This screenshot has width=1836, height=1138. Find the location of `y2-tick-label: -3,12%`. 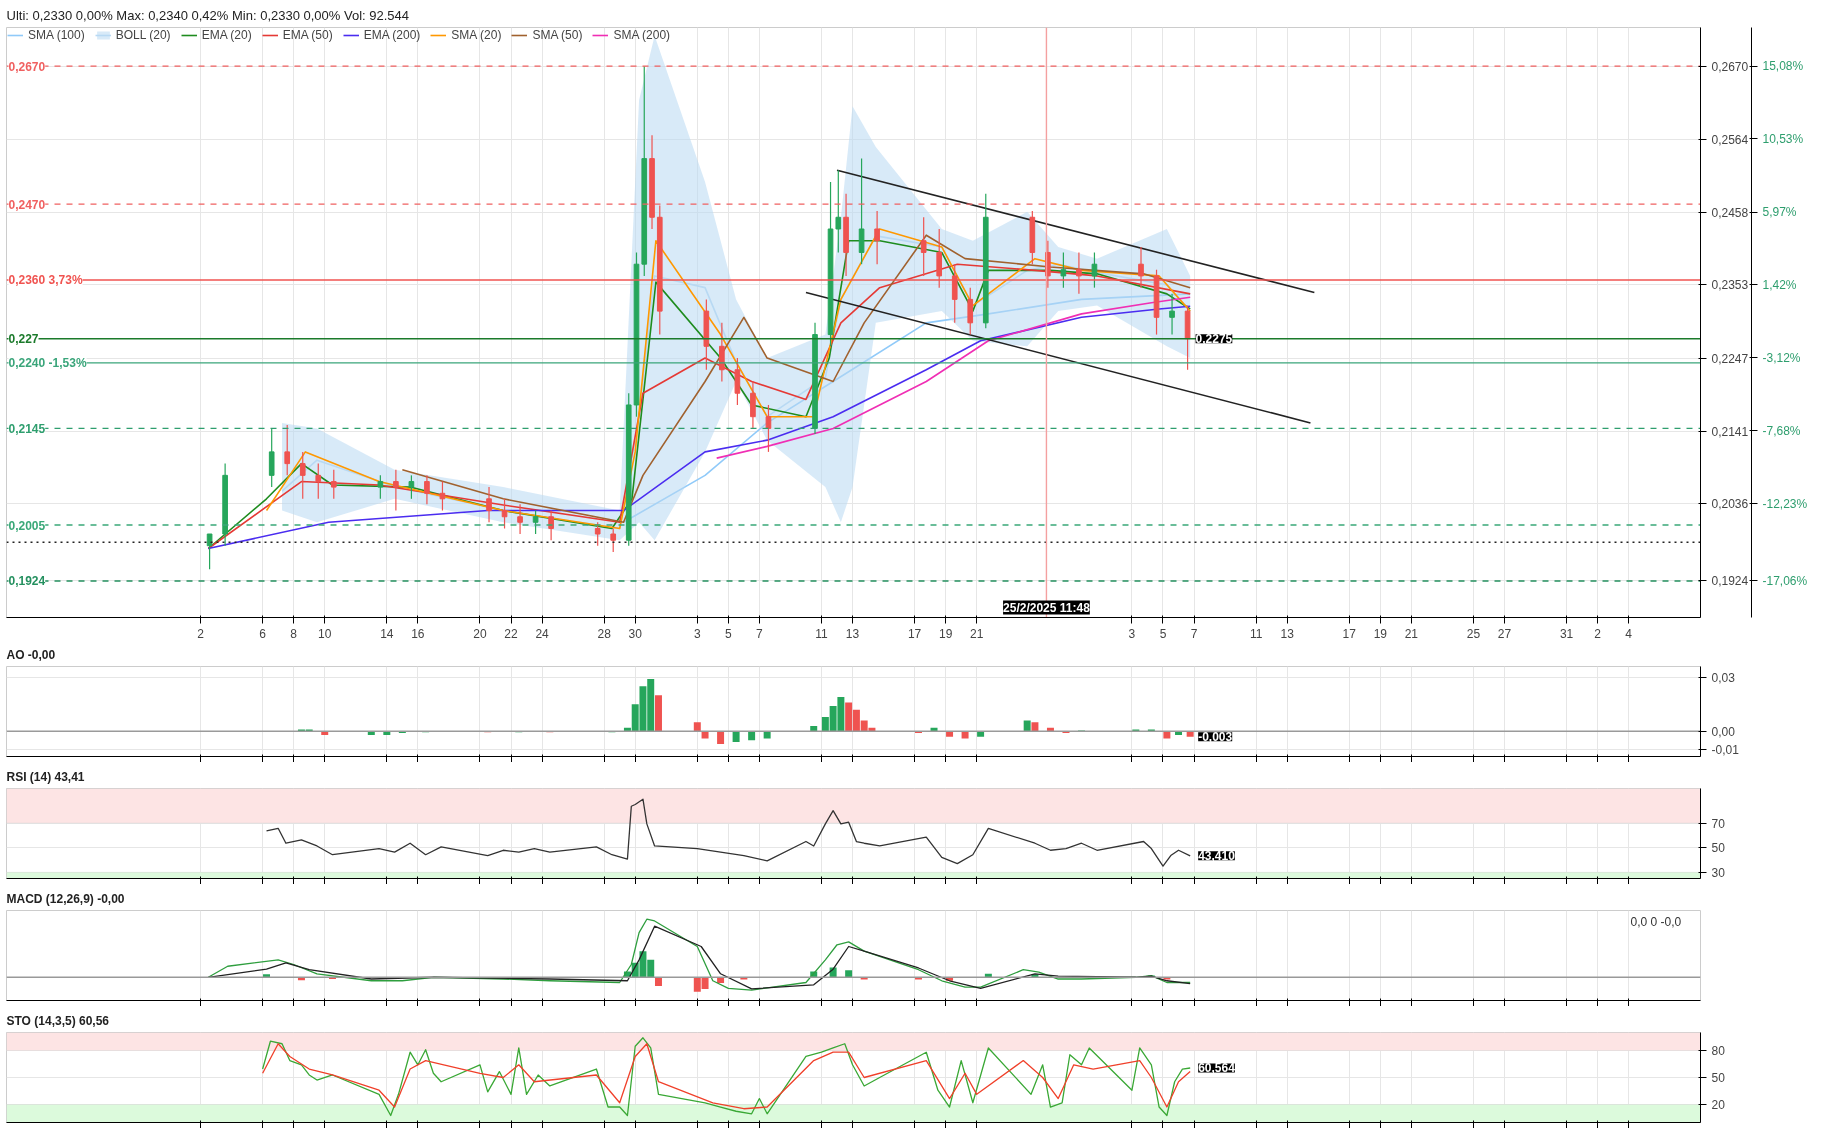

y2-tick-label: -3,12% is located at coordinates (1781, 357).